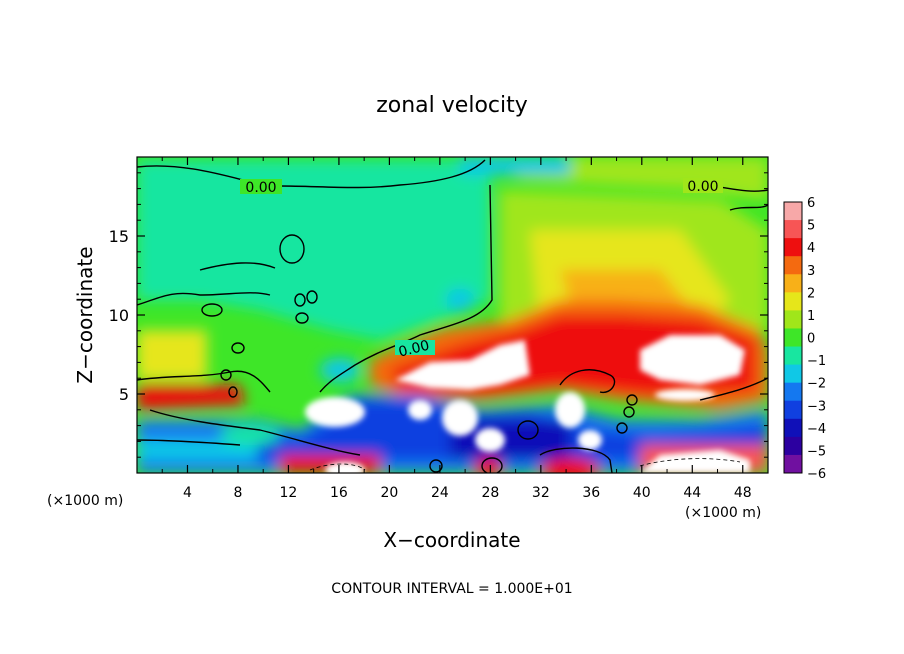  I want to click on x-tick-label: 48, so click(743, 493).